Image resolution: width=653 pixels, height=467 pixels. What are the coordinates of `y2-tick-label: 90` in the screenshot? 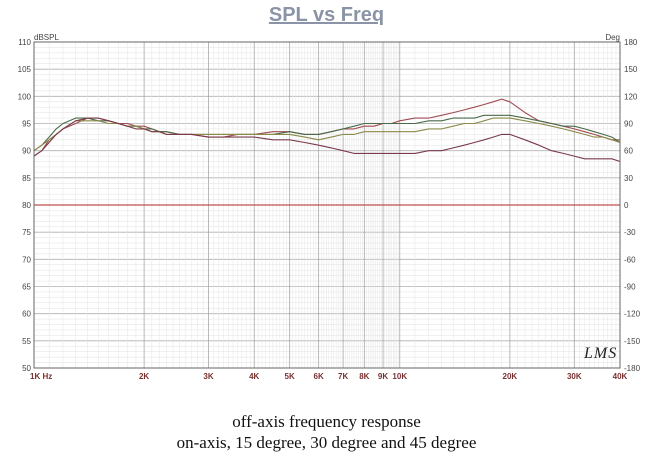 It's located at (628, 124).